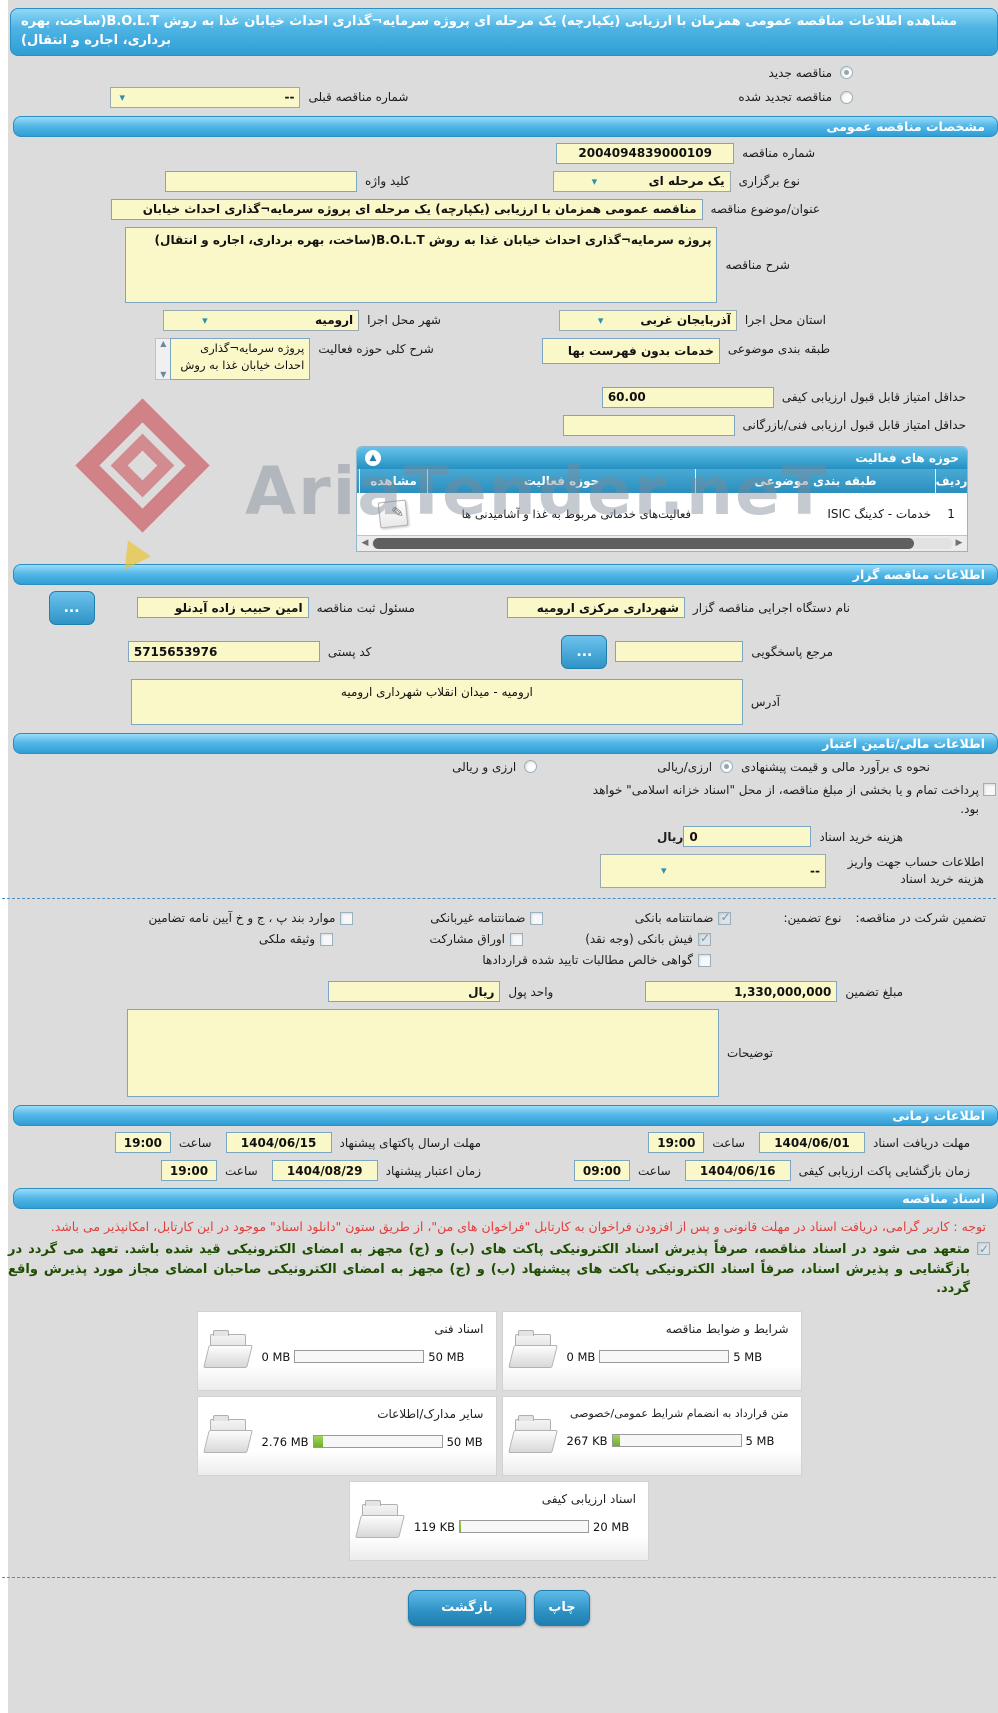  What do you see at coordinates (373, 457) in the screenshot?
I see `collapse-icon: ▲` at bounding box center [373, 457].